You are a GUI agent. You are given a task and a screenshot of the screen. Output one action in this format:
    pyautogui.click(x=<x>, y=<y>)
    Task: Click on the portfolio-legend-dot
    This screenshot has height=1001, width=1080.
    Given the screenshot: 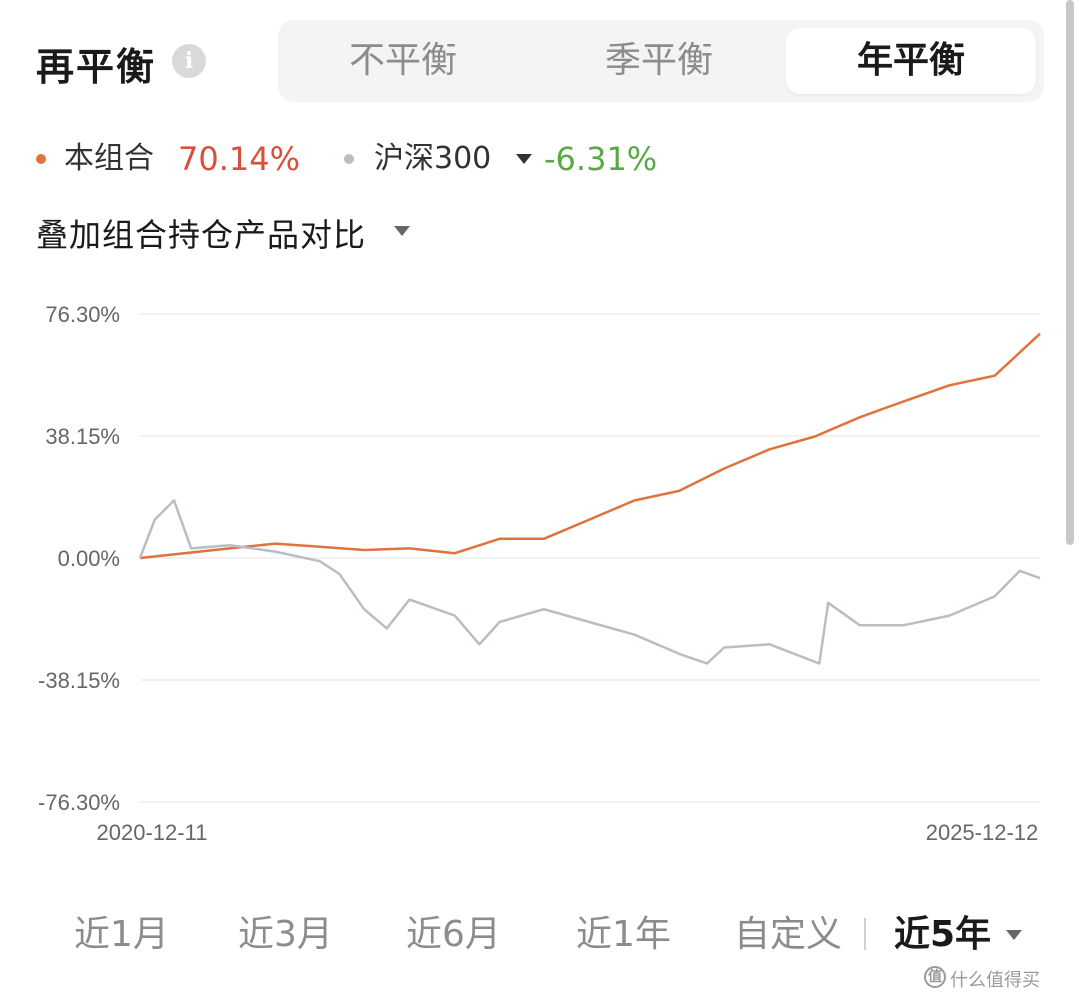 What is the action you would take?
    pyautogui.click(x=41, y=159)
    